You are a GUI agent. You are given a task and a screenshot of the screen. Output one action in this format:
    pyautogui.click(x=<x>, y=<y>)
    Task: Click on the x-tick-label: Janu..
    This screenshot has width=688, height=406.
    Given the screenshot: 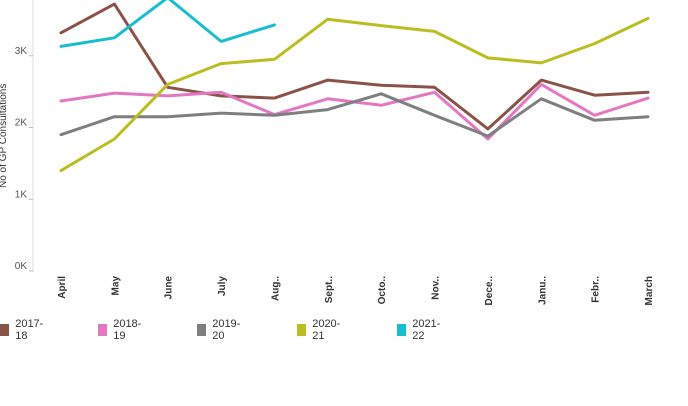 What is the action you would take?
    pyautogui.click(x=542, y=290)
    